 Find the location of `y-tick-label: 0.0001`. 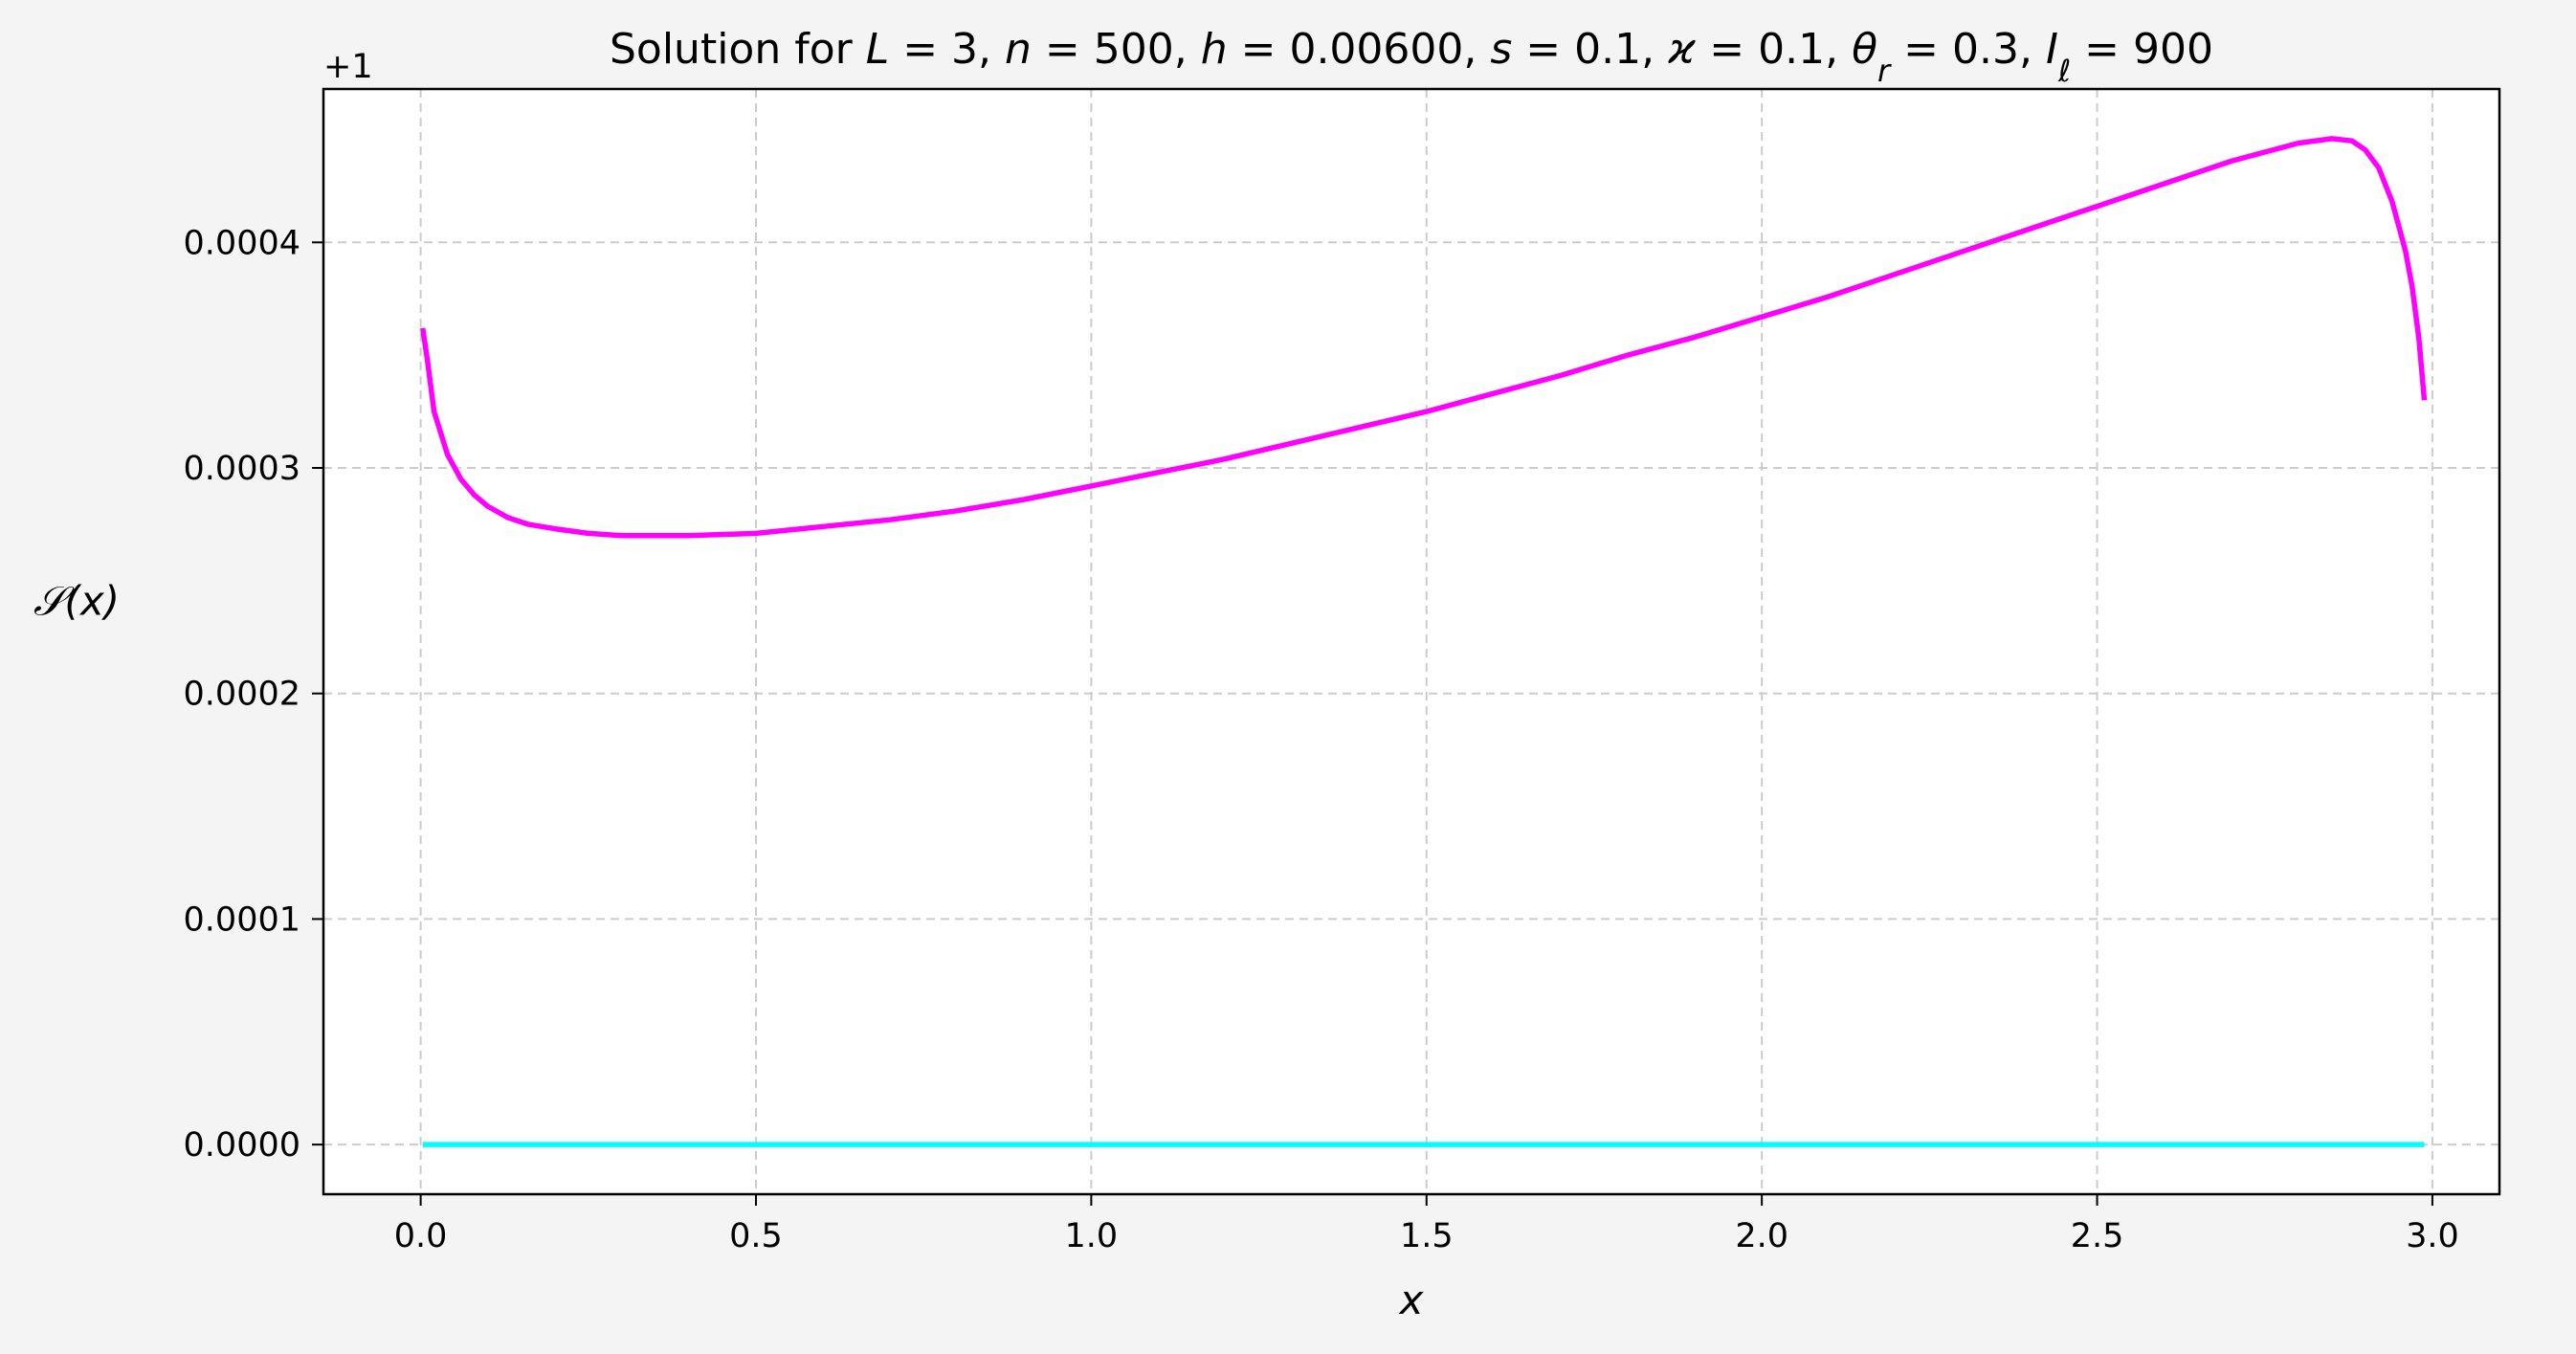

y-tick-label: 0.0001 is located at coordinates (242, 919).